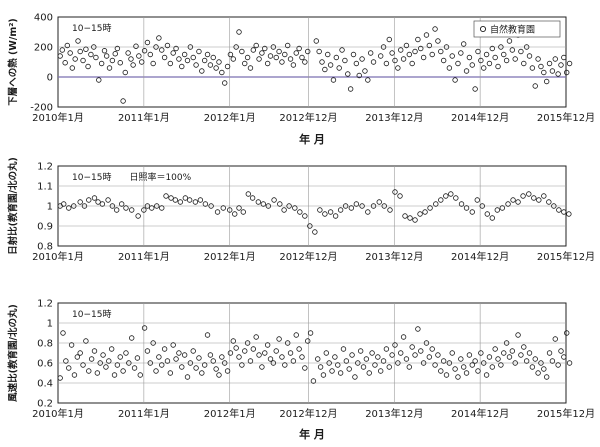  I want to click on y-tick-label: 0.2, so click(45, 404).